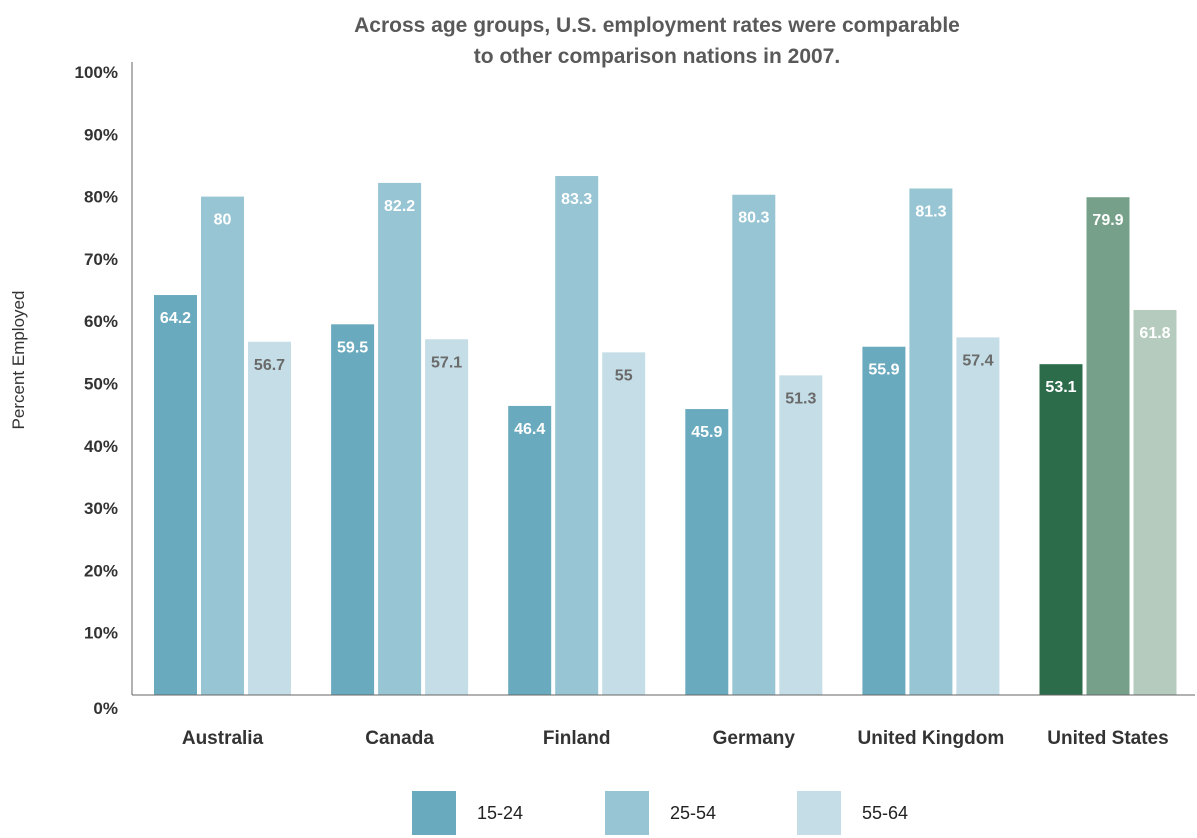  Describe the element at coordinates (660, 813) in the screenshot. I see `legend: 15-24 25-54 55-64` at that location.